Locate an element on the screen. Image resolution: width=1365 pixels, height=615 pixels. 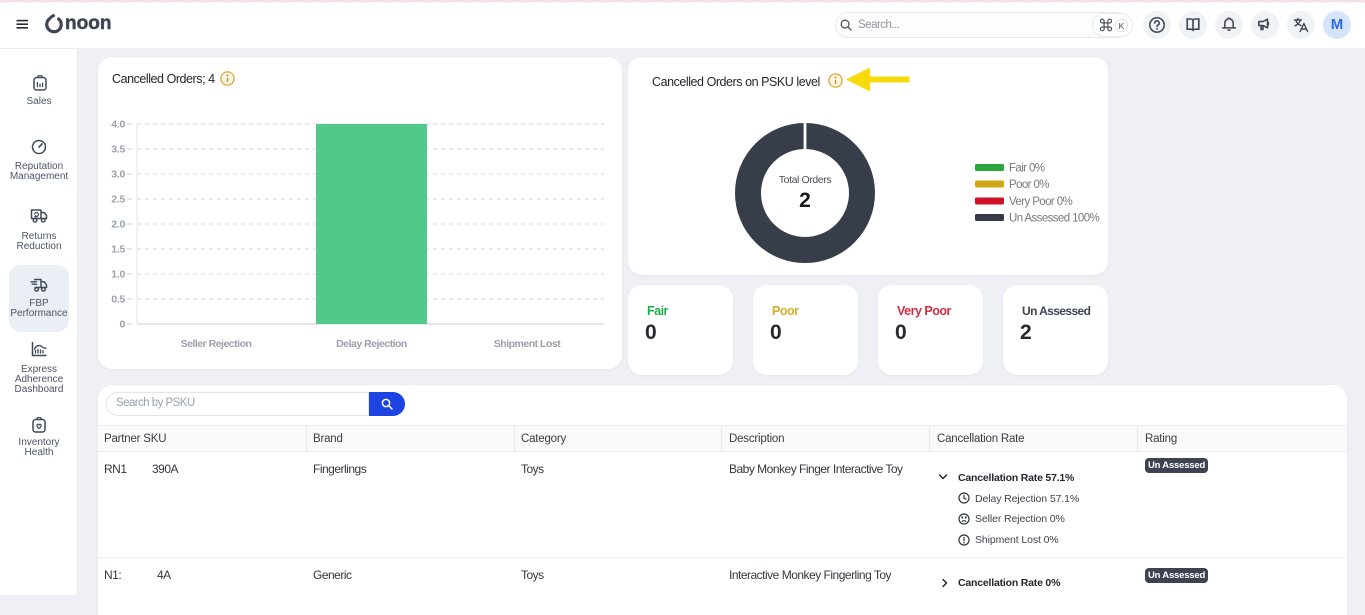
svg-text: 3.0 is located at coordinates (118, 175).